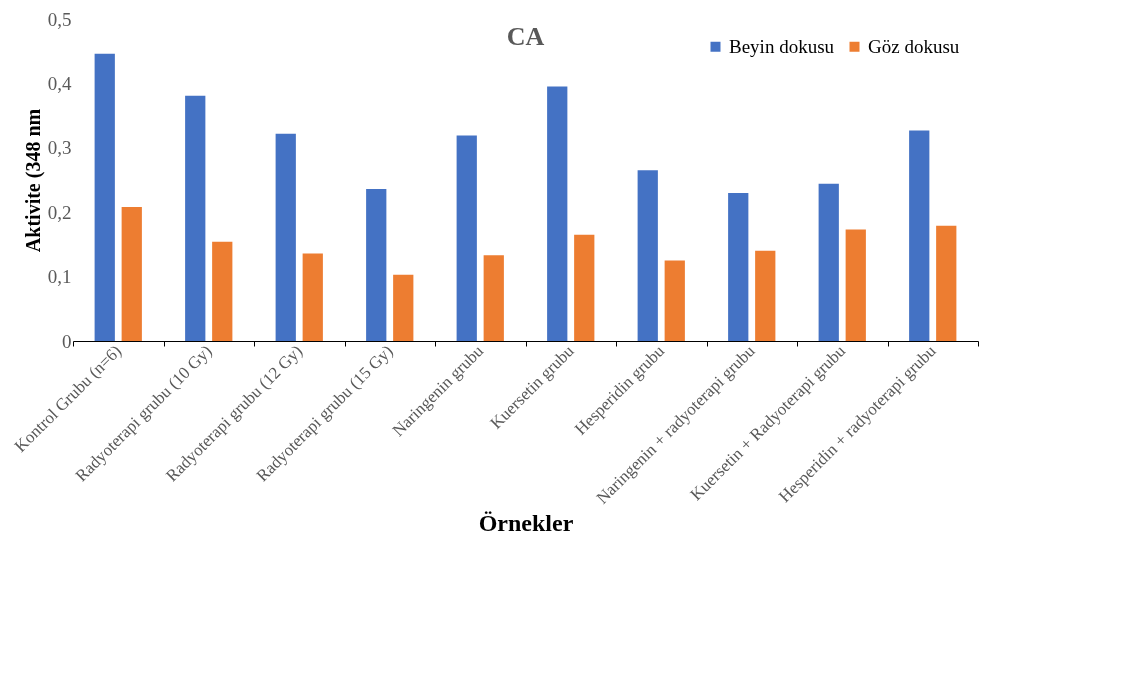  What do you see at coordinates (59, 19) in the screenshot?
I see `y-tick-label: 0,5` at bounding box center [59, 19].